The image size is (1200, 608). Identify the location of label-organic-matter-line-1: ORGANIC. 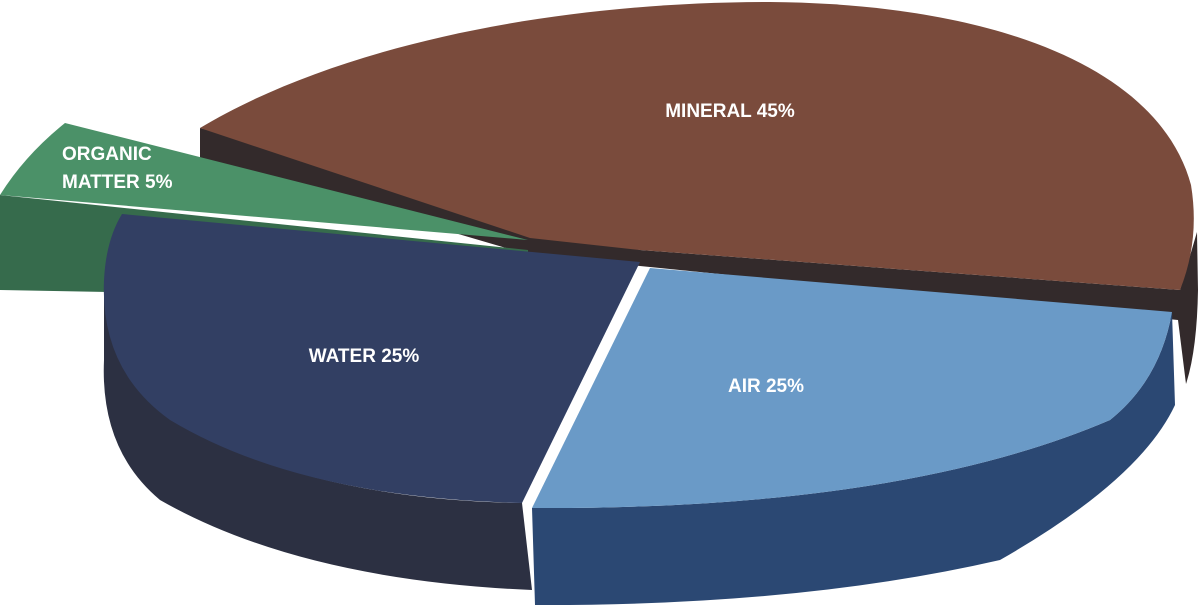
(107, 154).